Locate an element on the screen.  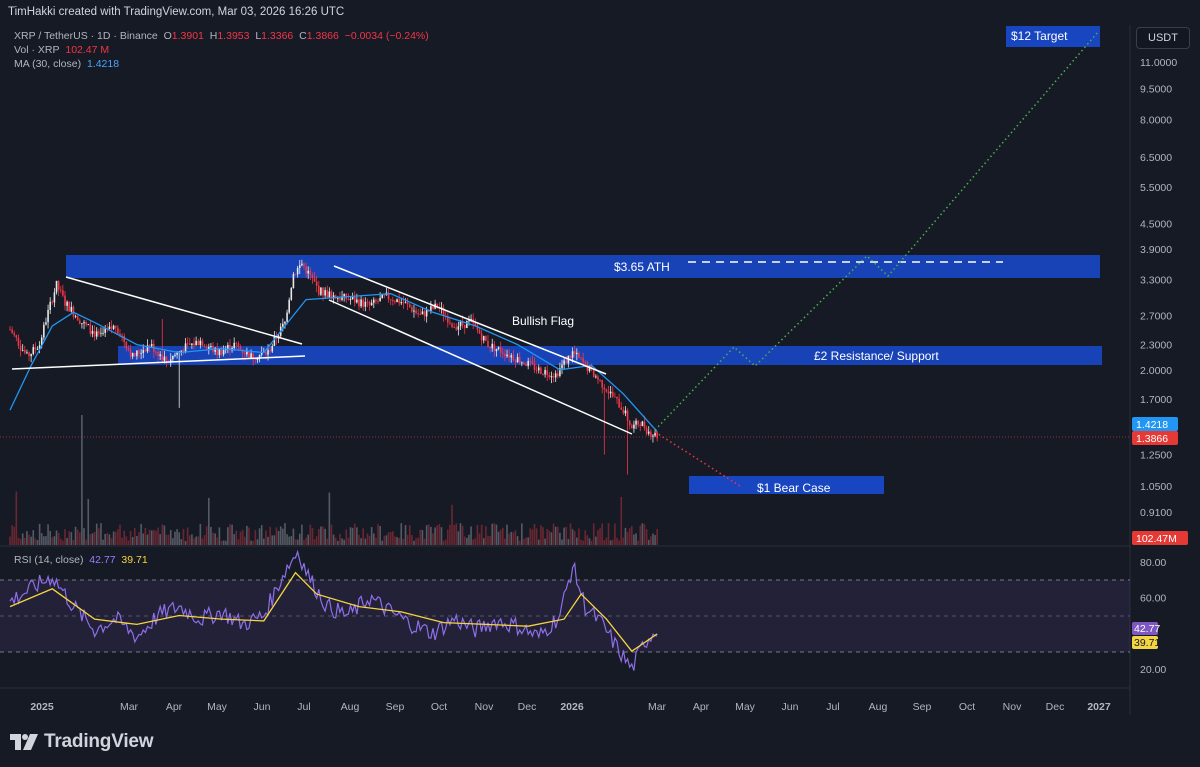
rsi-ma-value: 39.71 is located at coordinates (134, 560).